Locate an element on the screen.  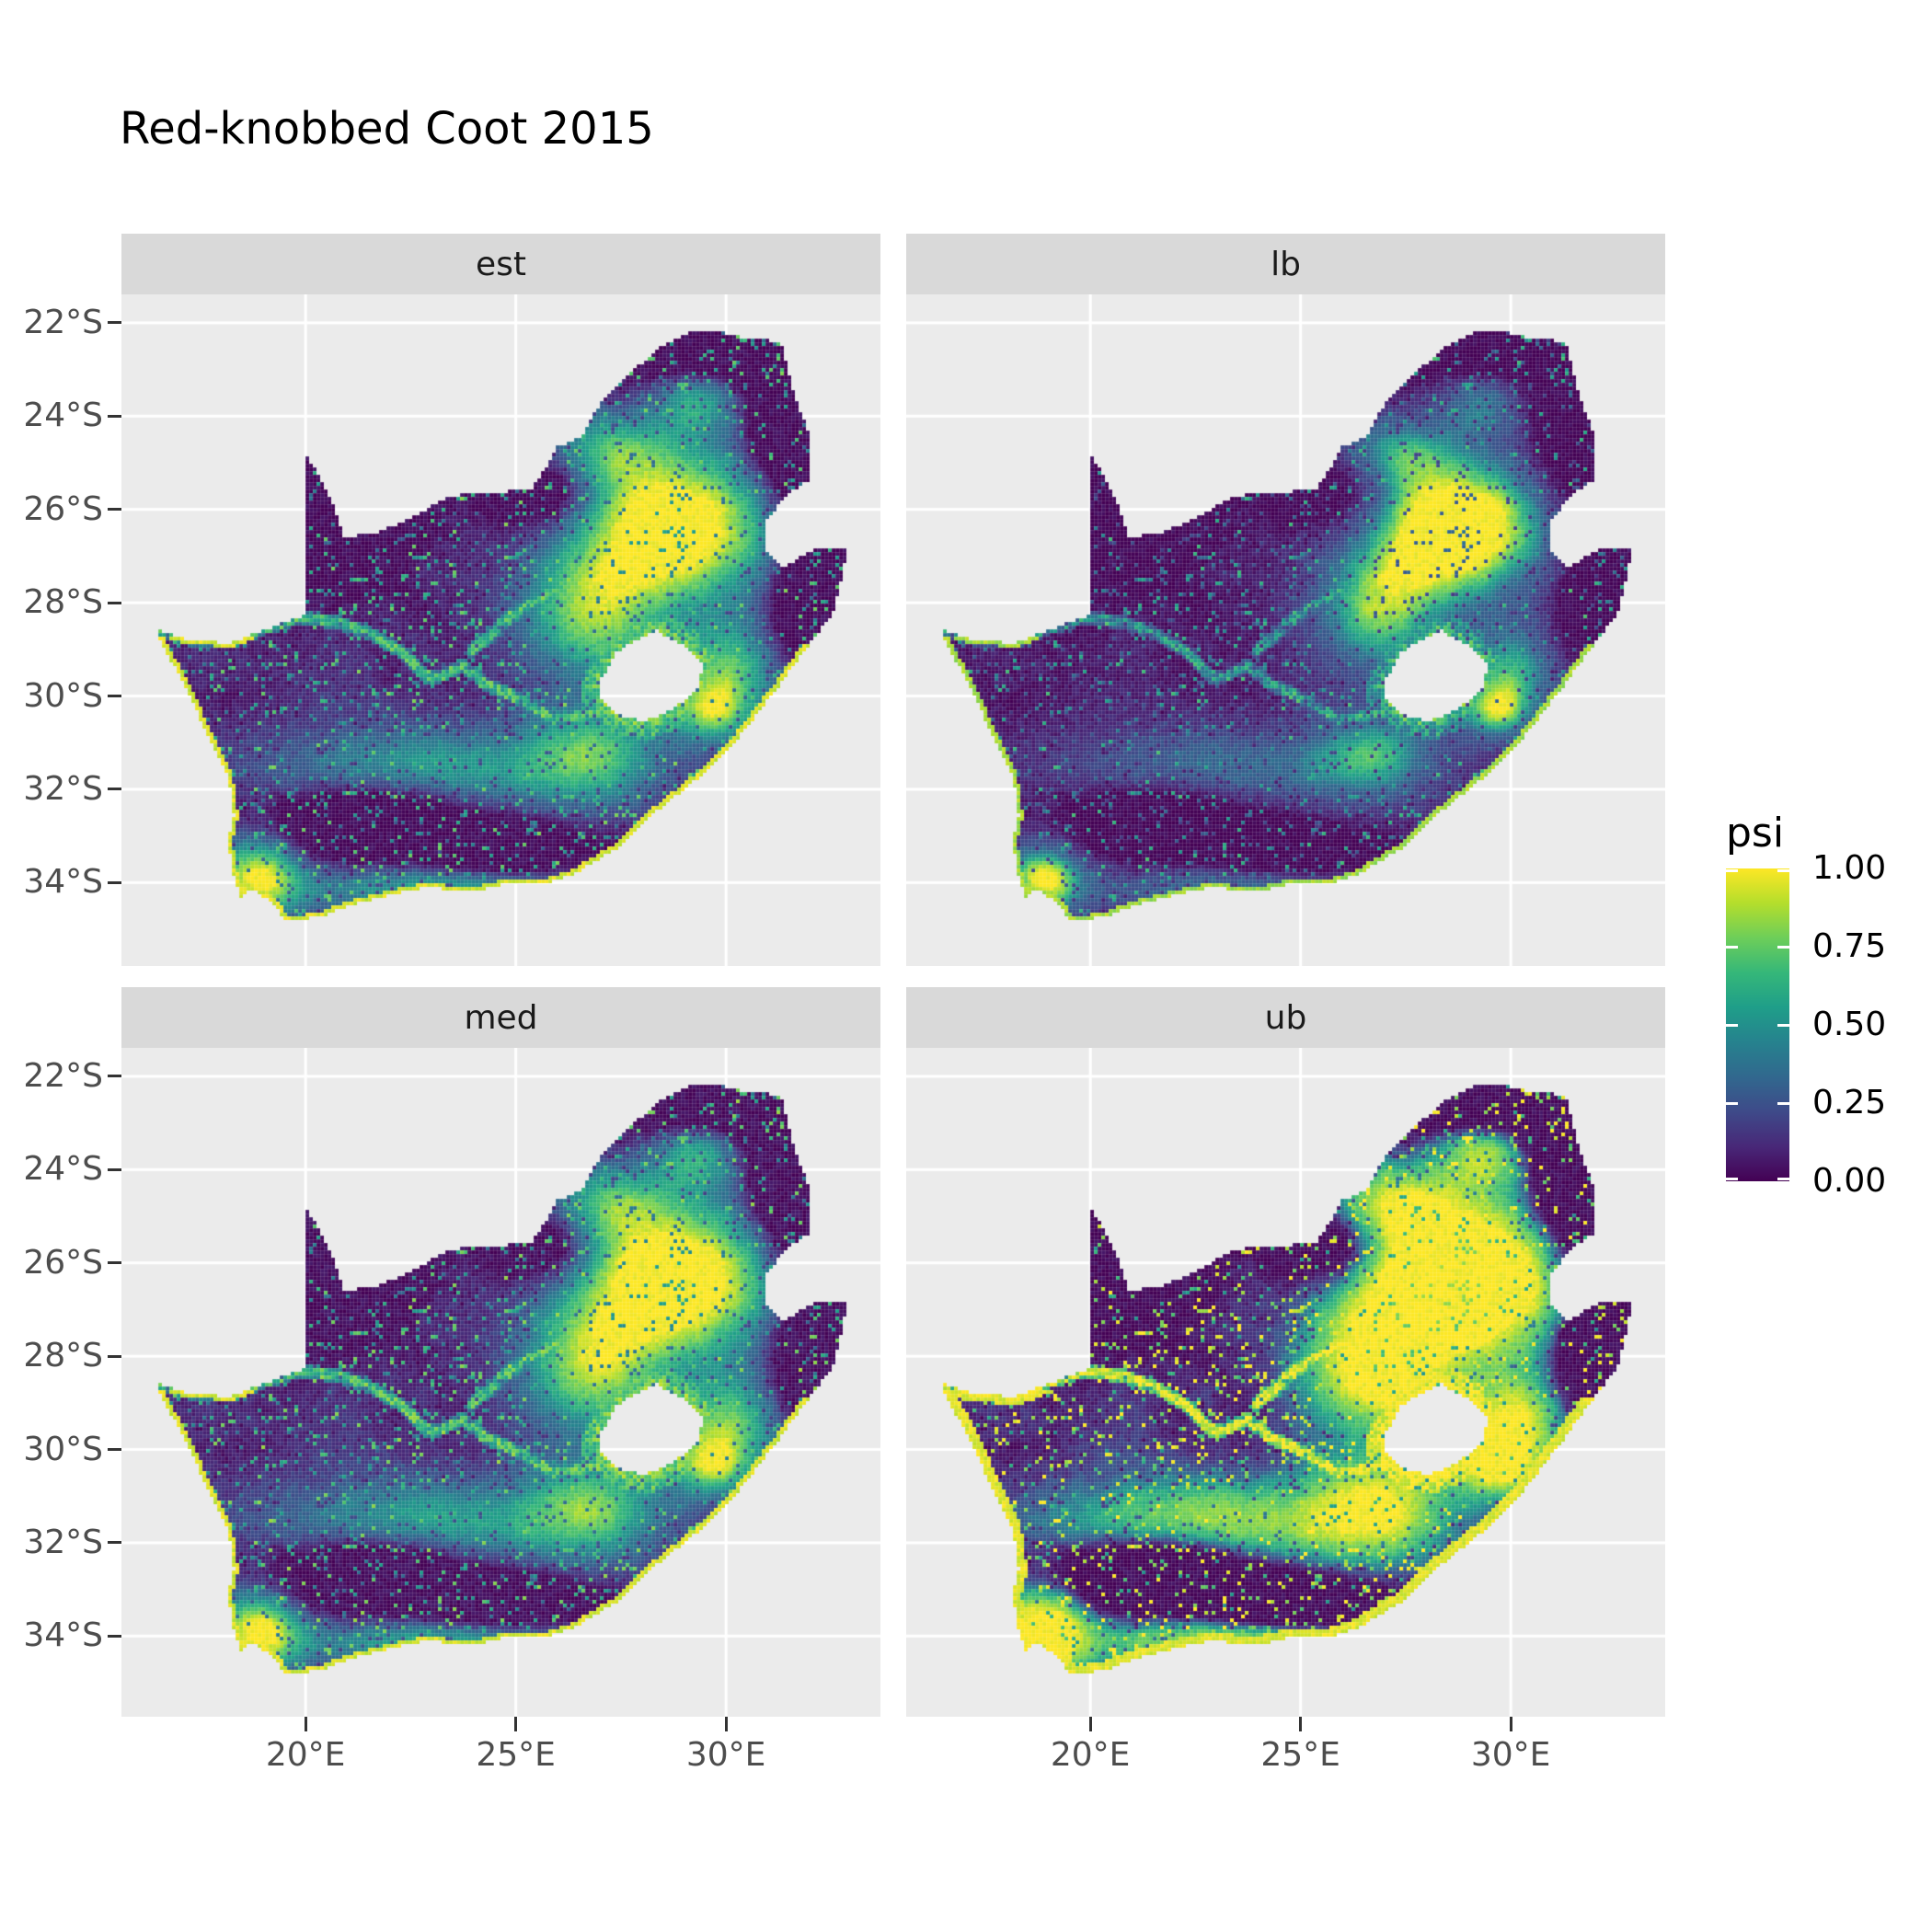
plot-title: Red-knobbed Coot 2015 is located at coordinates (387, 129).